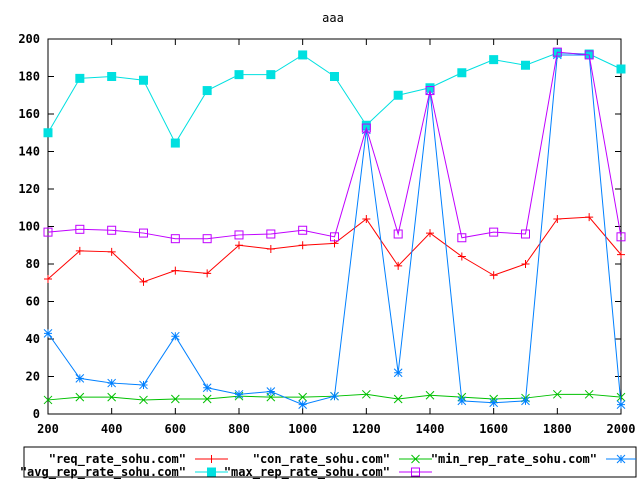  What do you see at coordinates (621, 429) in the screenshot?
I see `x-tick-label: 2000` at bounding box center [621, 429].